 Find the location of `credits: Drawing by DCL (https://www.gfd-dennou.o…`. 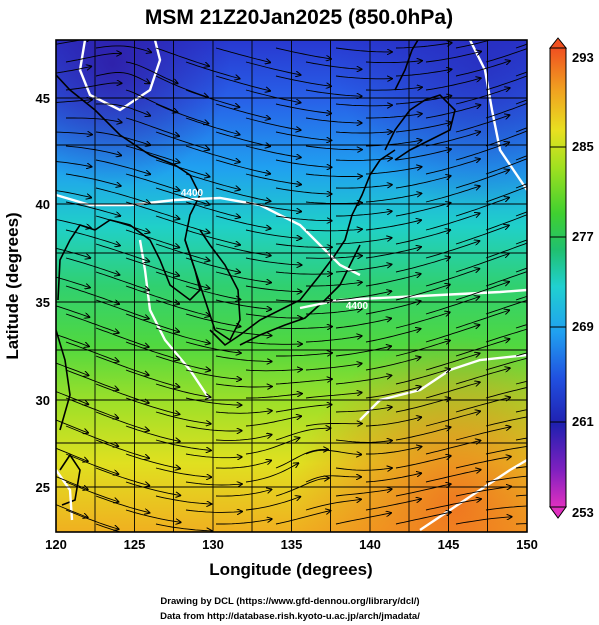

credits: Drawing by DCL (https://www.gfd-dennou.o… is located at coordinates (290, 609).